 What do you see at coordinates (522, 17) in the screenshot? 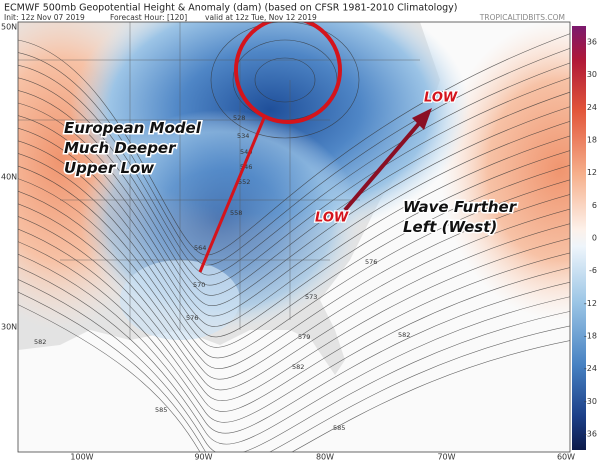
I see `credit: TROPICALTIDBITS.COM` at bounding box center [522, 17].